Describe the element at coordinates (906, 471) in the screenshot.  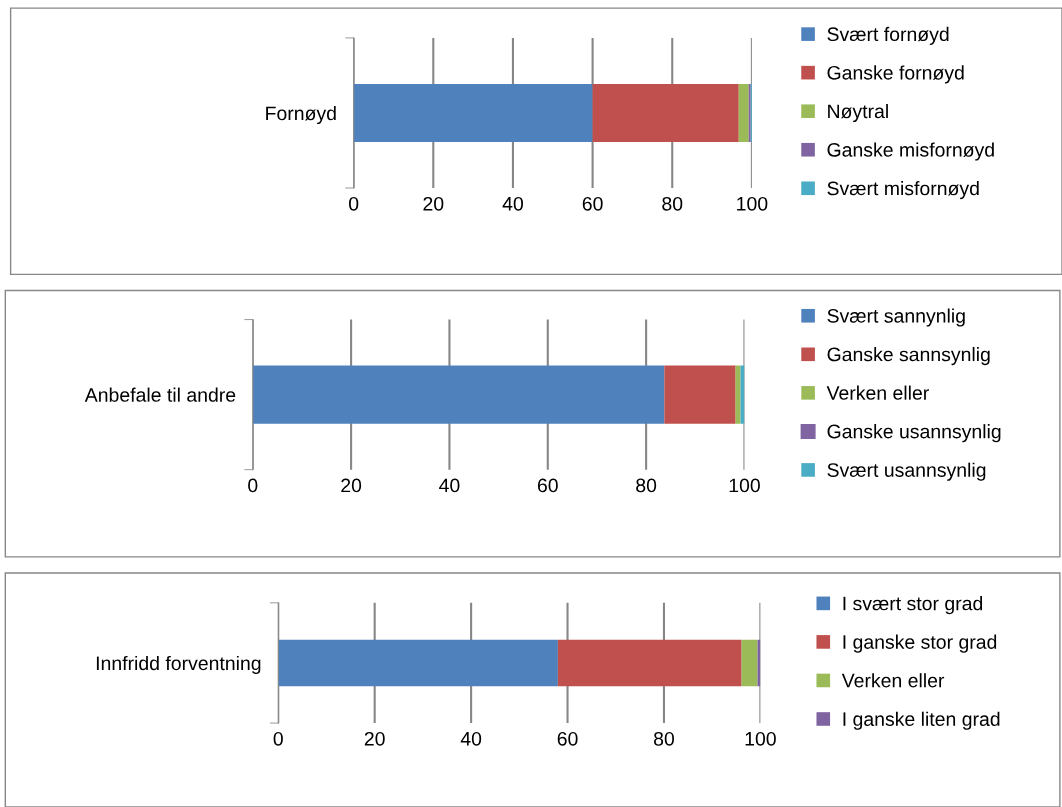
I see `legend-label: Svært usannsynlig` at that location.